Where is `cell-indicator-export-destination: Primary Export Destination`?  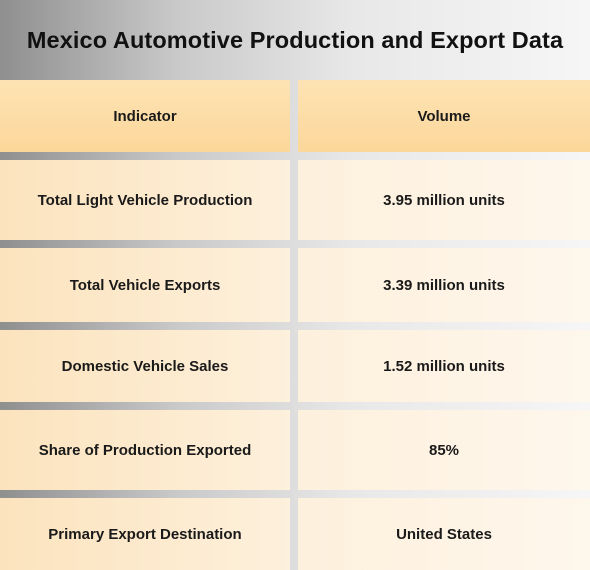 cell-indicator-export-destination: Primary Export Destination is located at coordinates (145, 534).